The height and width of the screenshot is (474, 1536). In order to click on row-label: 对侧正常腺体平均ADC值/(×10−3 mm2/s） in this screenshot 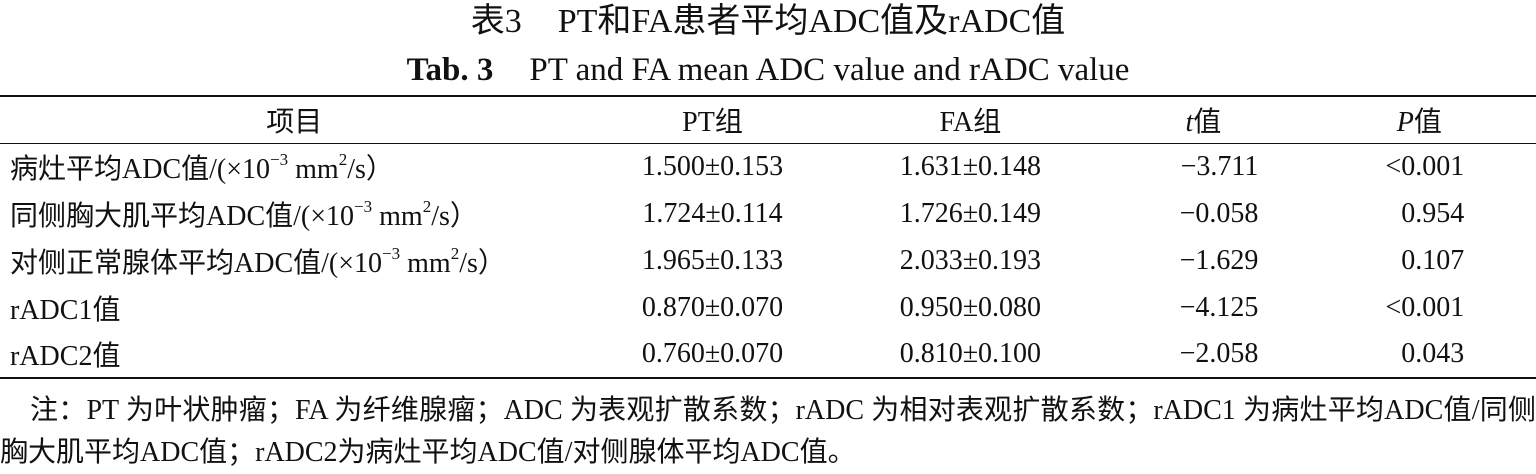, I will do `click(294, 260)`.